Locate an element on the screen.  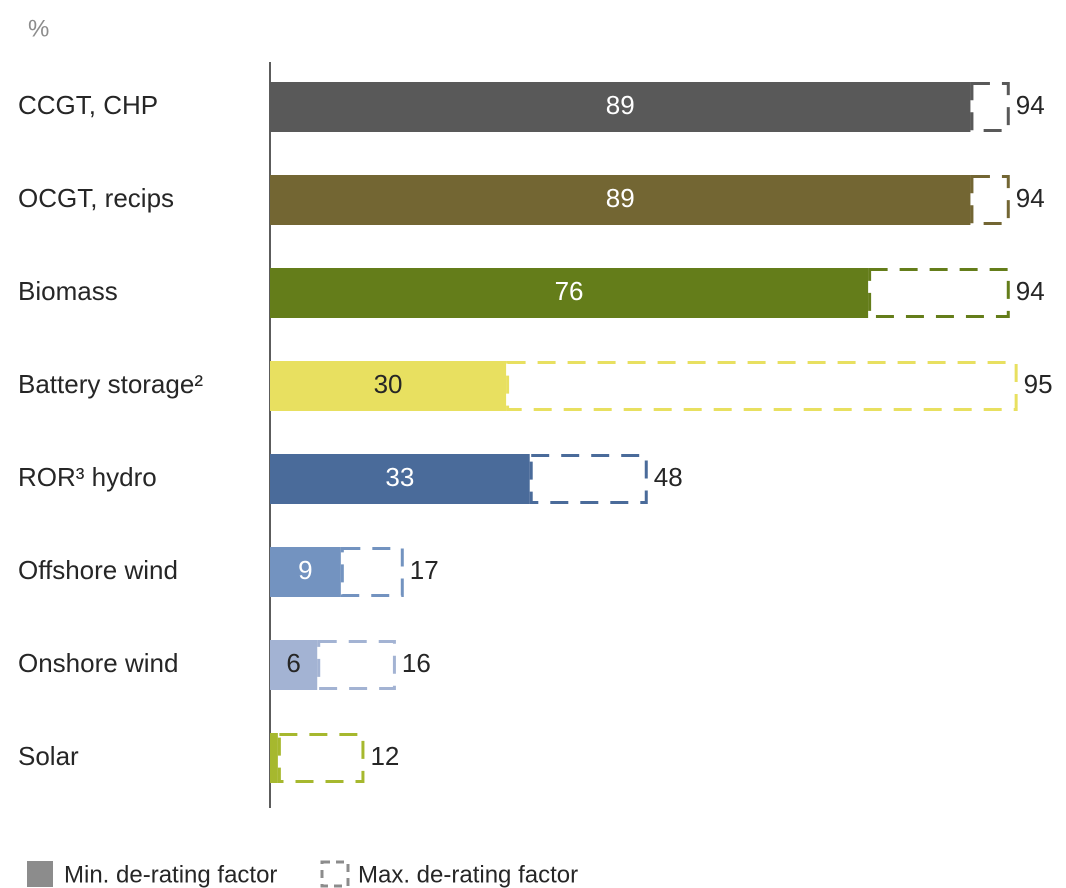
min-value-label: 6 is located at coordinates (293, 663).